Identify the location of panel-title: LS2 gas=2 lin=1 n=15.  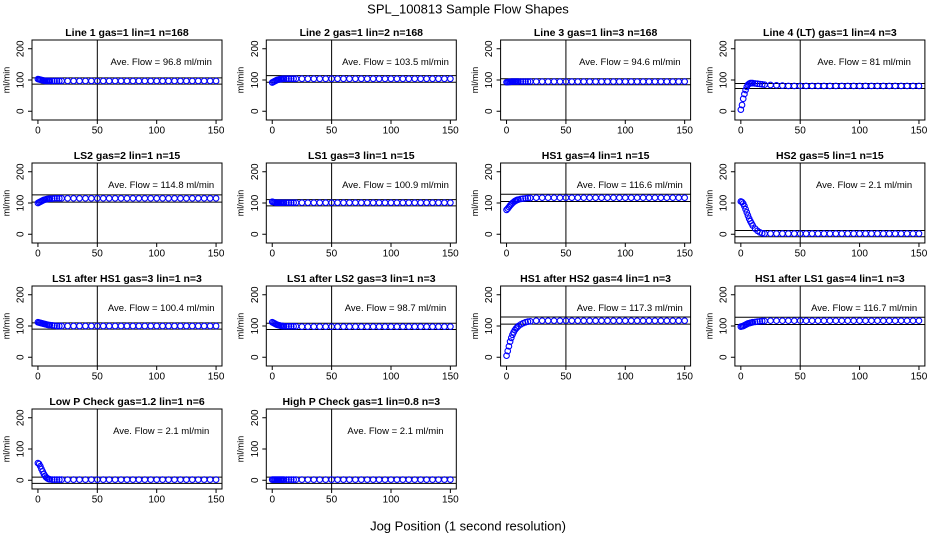
(127, 156).